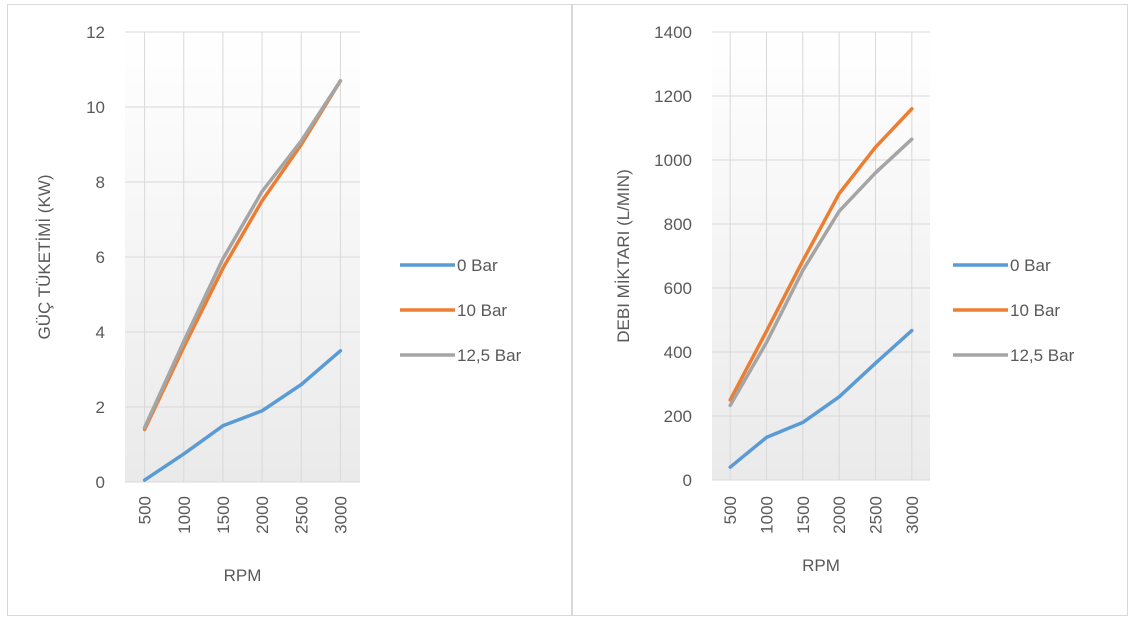  Describe the element at coordinates (44, 257) in the screenshot. I see `y-axis-title: GÜÇ TÜKETİMİ (KW)` at that location.